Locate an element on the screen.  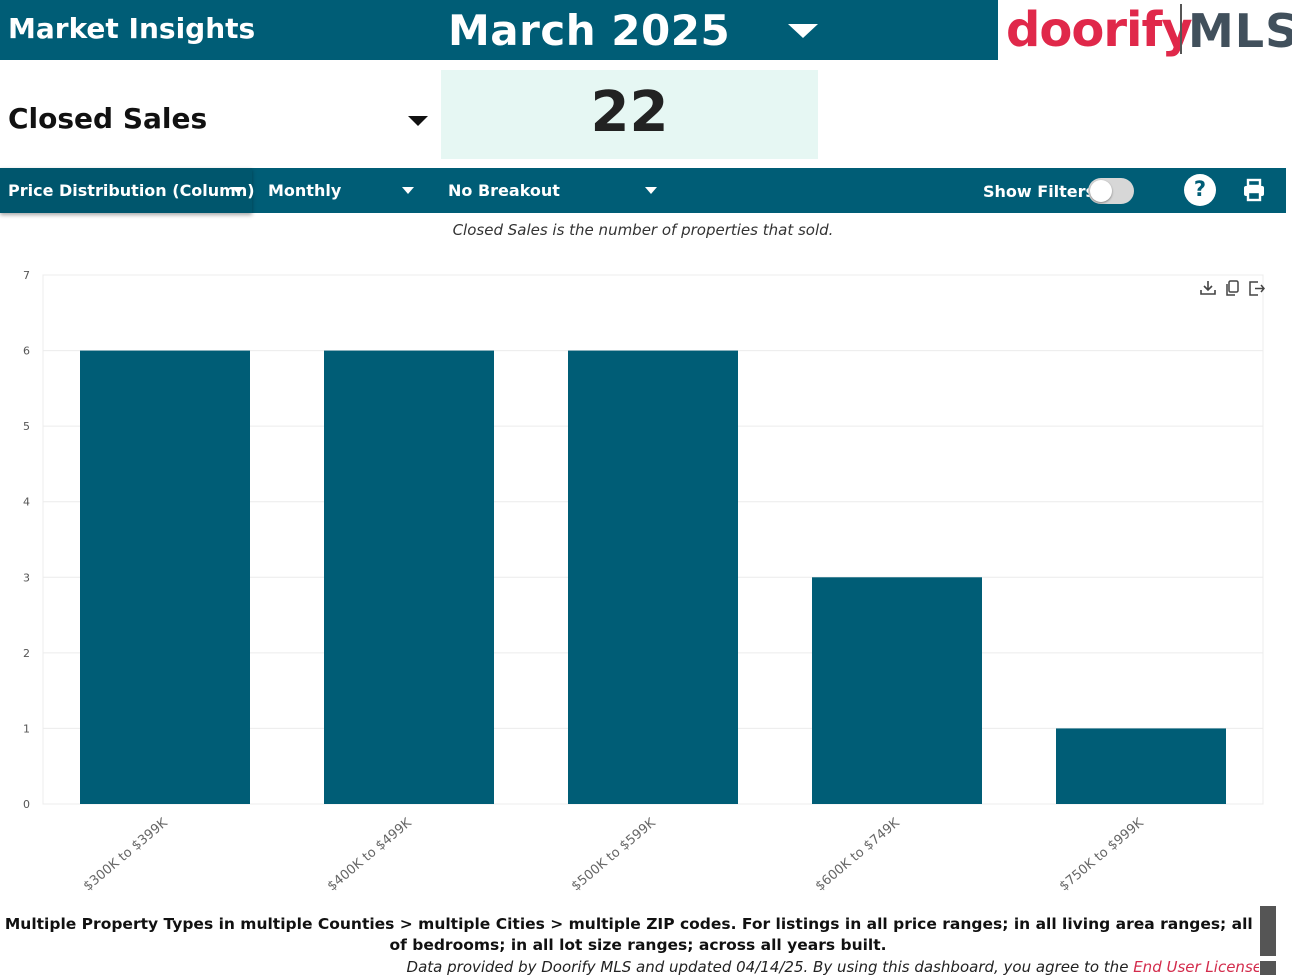
y-tick-label: 2 is located at coordinates (26, 653).